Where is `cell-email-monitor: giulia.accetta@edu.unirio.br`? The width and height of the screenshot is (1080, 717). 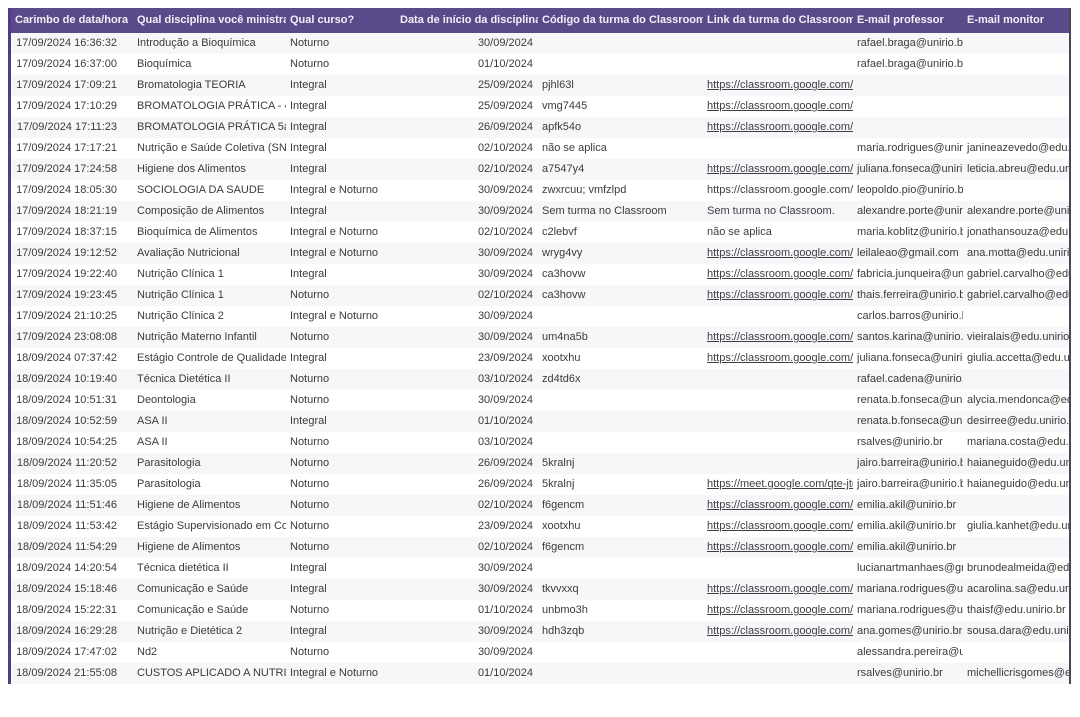
cell-email-monitor: giulia.accetta@edu.unirio.br is located at coordinates (1018, 358).